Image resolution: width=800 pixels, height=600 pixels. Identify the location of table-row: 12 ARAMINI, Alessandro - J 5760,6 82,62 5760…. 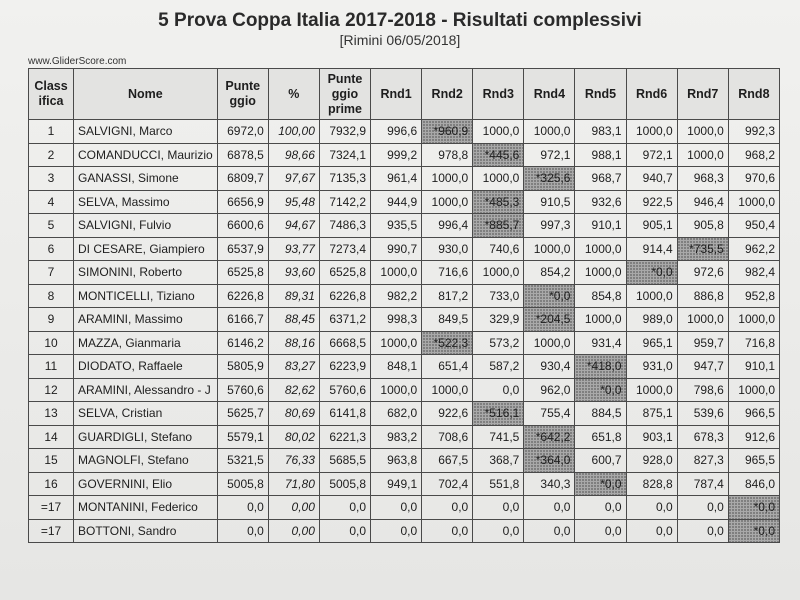
(404, 389).